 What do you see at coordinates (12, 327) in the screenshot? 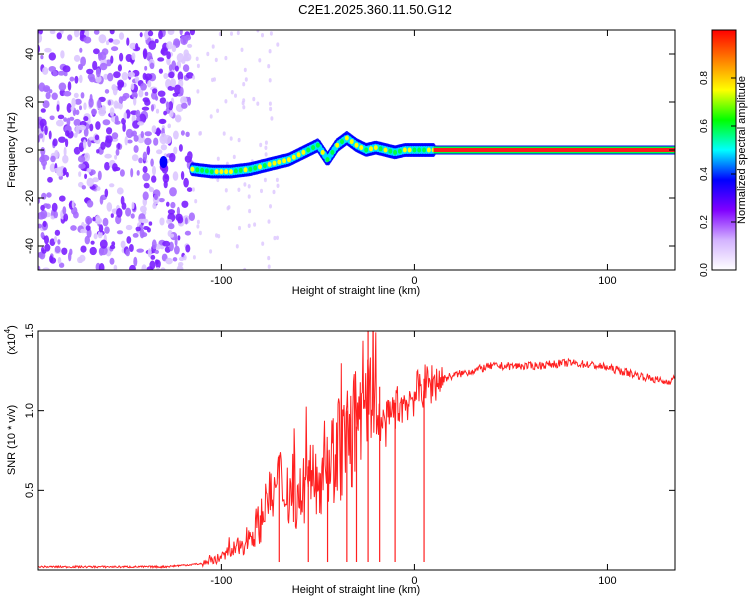
I see `snr-multiplier-close: )` at bounding box center [12, 327].